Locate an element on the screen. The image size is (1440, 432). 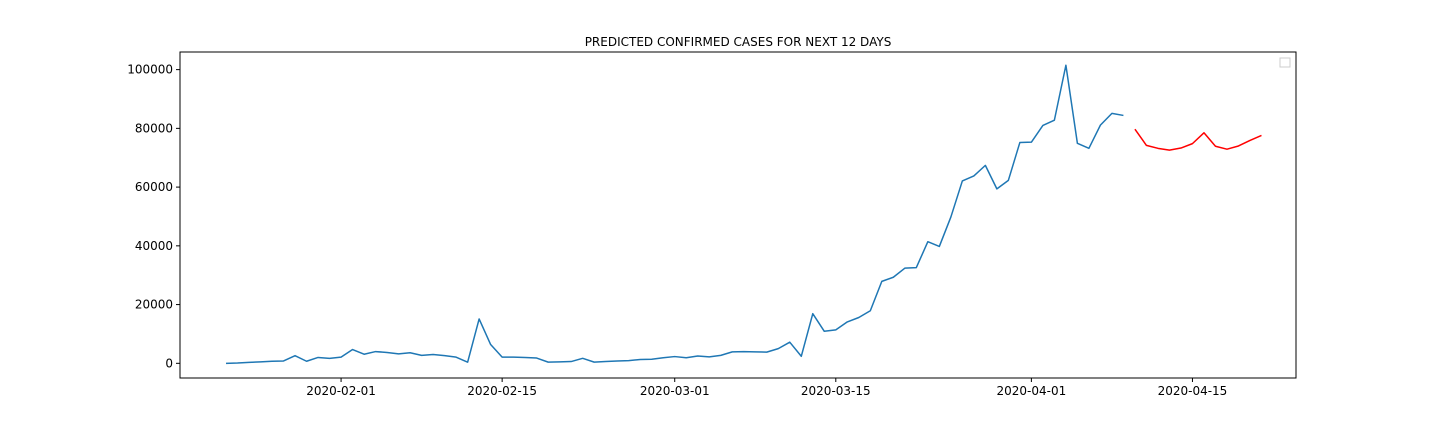
y-axis: 0 20000 40000 60000 80000 100000 is located at coordinates (153, 216).